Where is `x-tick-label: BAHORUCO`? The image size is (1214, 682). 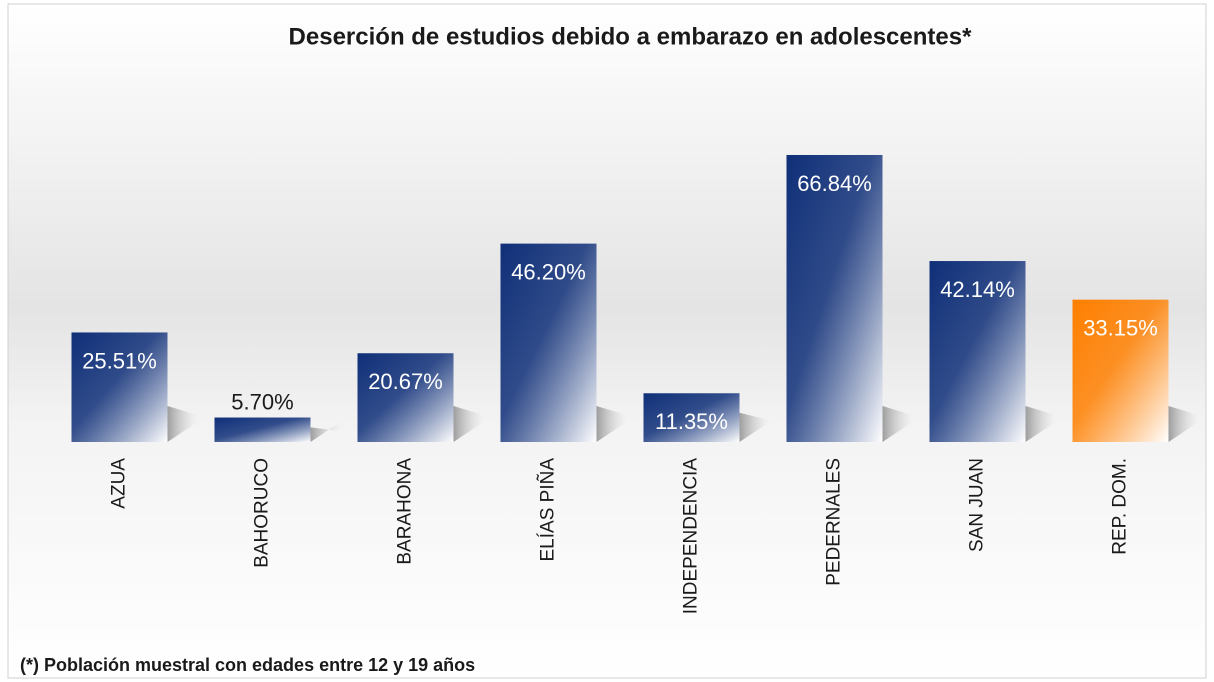 x-tick-label: BAHORUCO is located at coordinates (262, 513).